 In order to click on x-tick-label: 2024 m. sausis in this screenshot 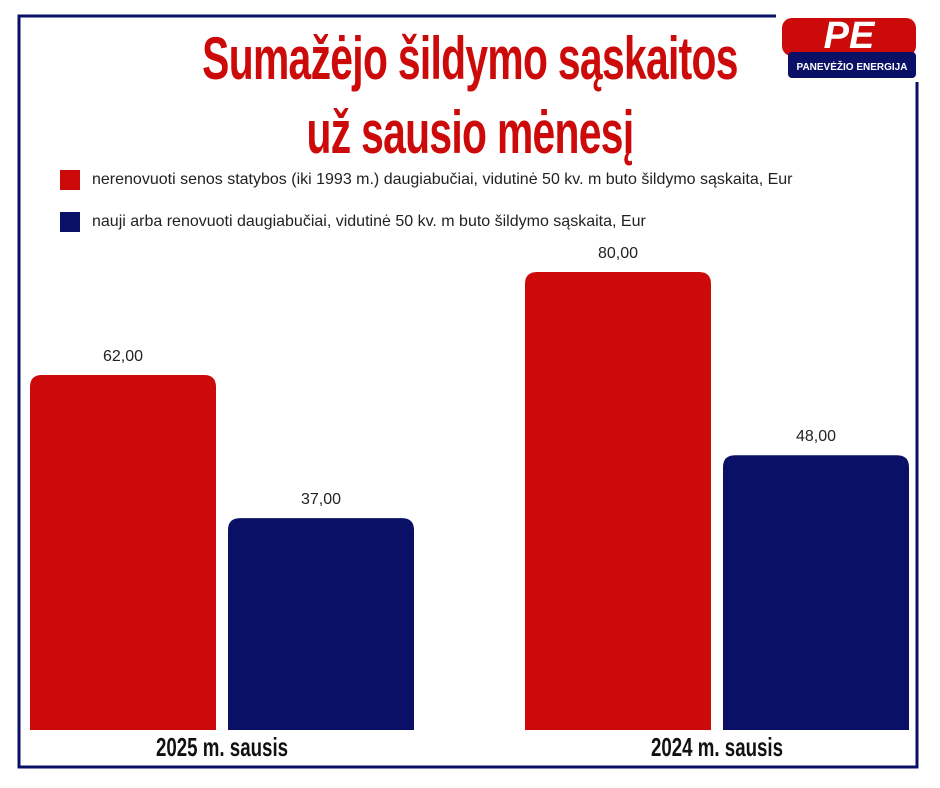, I will do `click(717, 747)`.